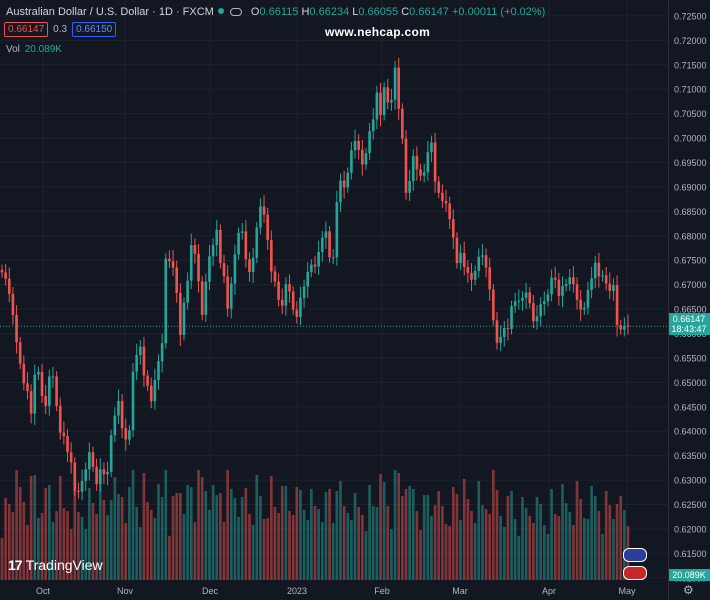 The image size is (710, 600). Describe the element at coordinates (690, 505) in the screenshot. I see `y-tick-label: 0.62500` at that location.